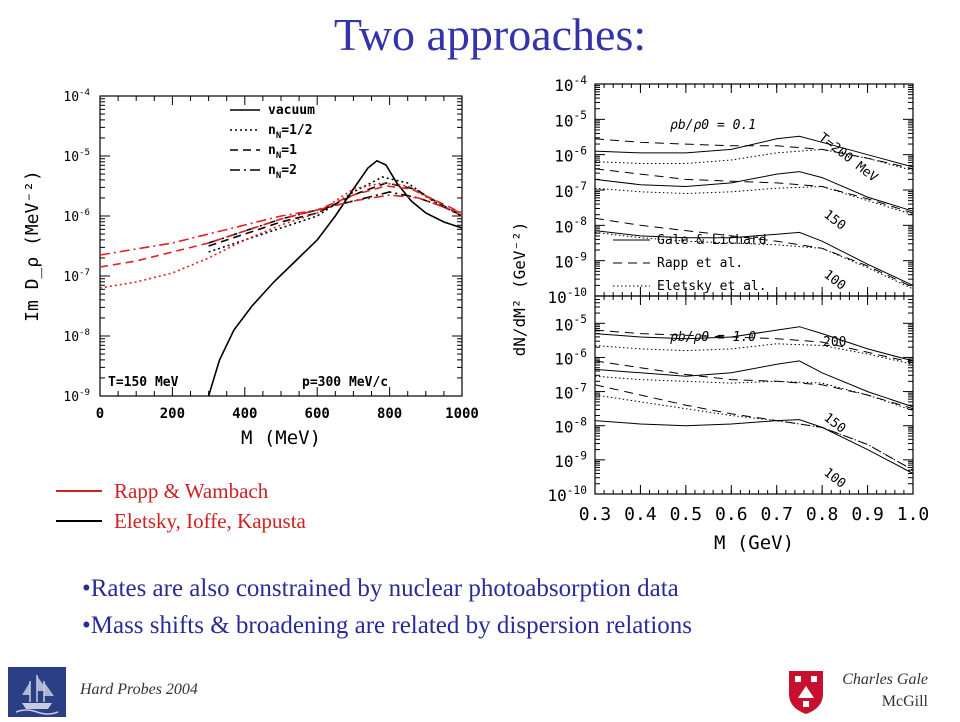 The height and width of the screenshot is (722, 960). Describe the element at coordinates (143, 382) in the screenshot. I see `annotation-temperature: T=150 MeV` at that location.